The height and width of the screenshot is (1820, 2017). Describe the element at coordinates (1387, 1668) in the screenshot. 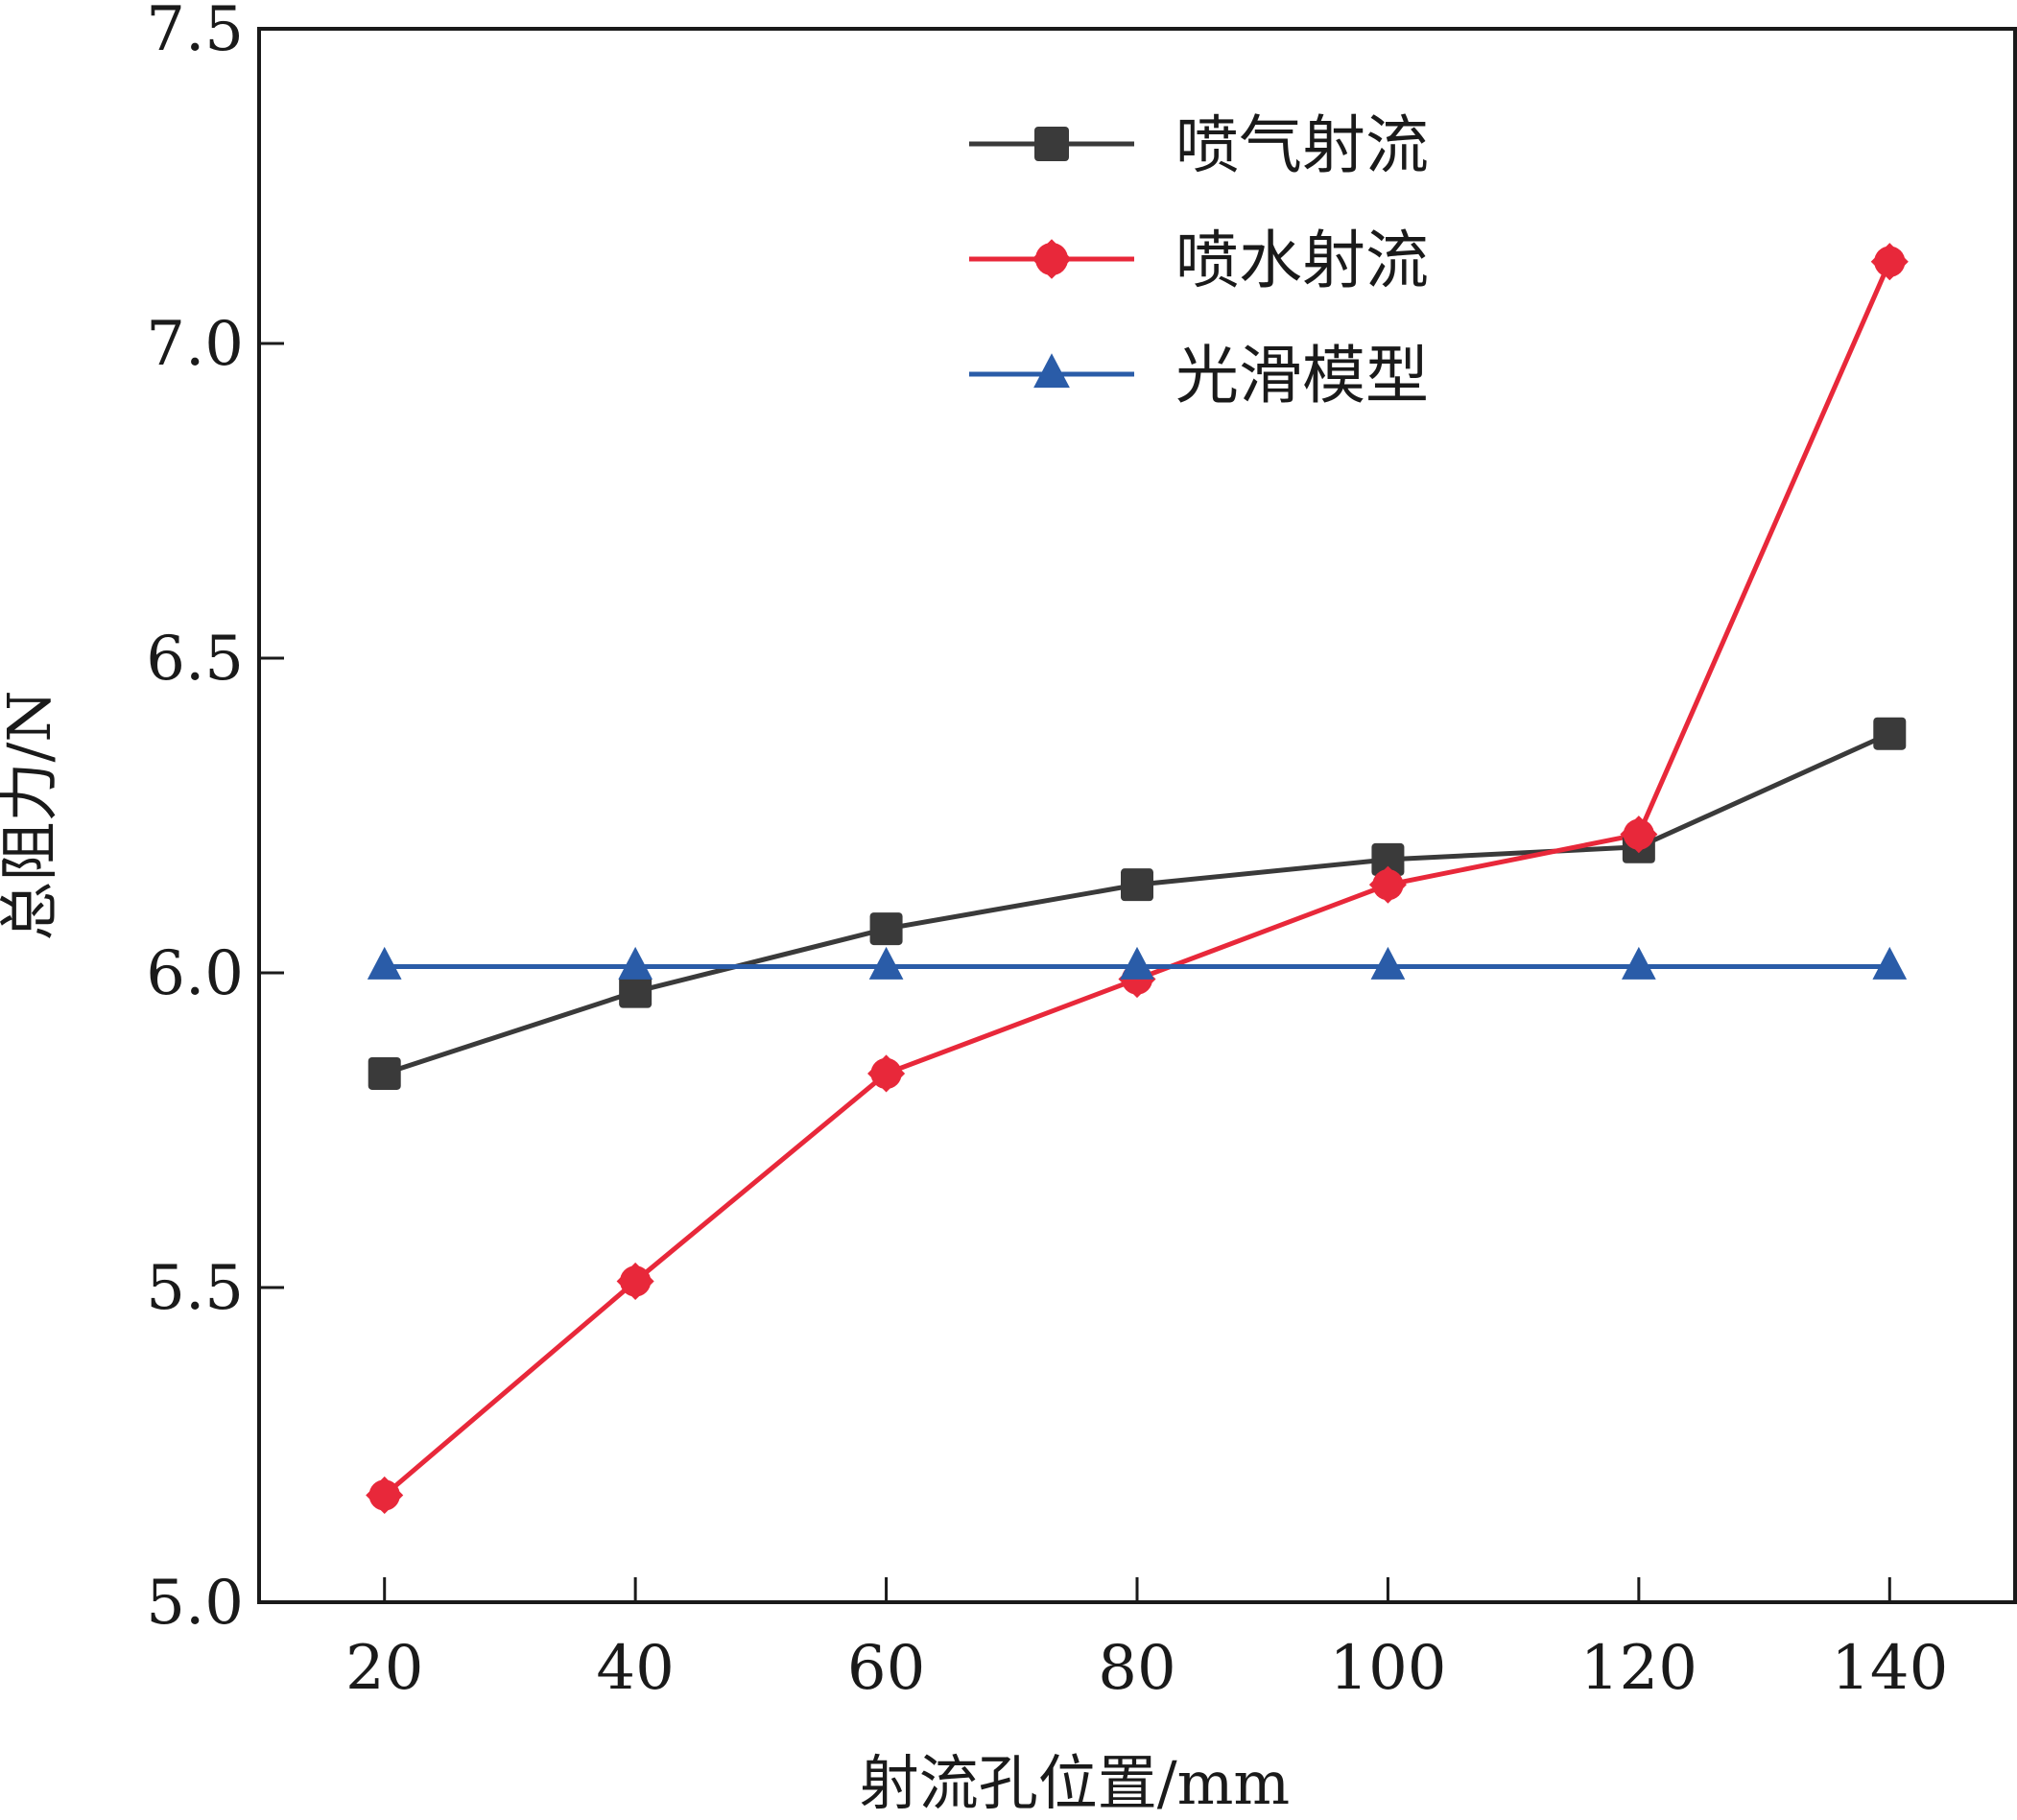

I see `x-tick-label: 100` at that location.